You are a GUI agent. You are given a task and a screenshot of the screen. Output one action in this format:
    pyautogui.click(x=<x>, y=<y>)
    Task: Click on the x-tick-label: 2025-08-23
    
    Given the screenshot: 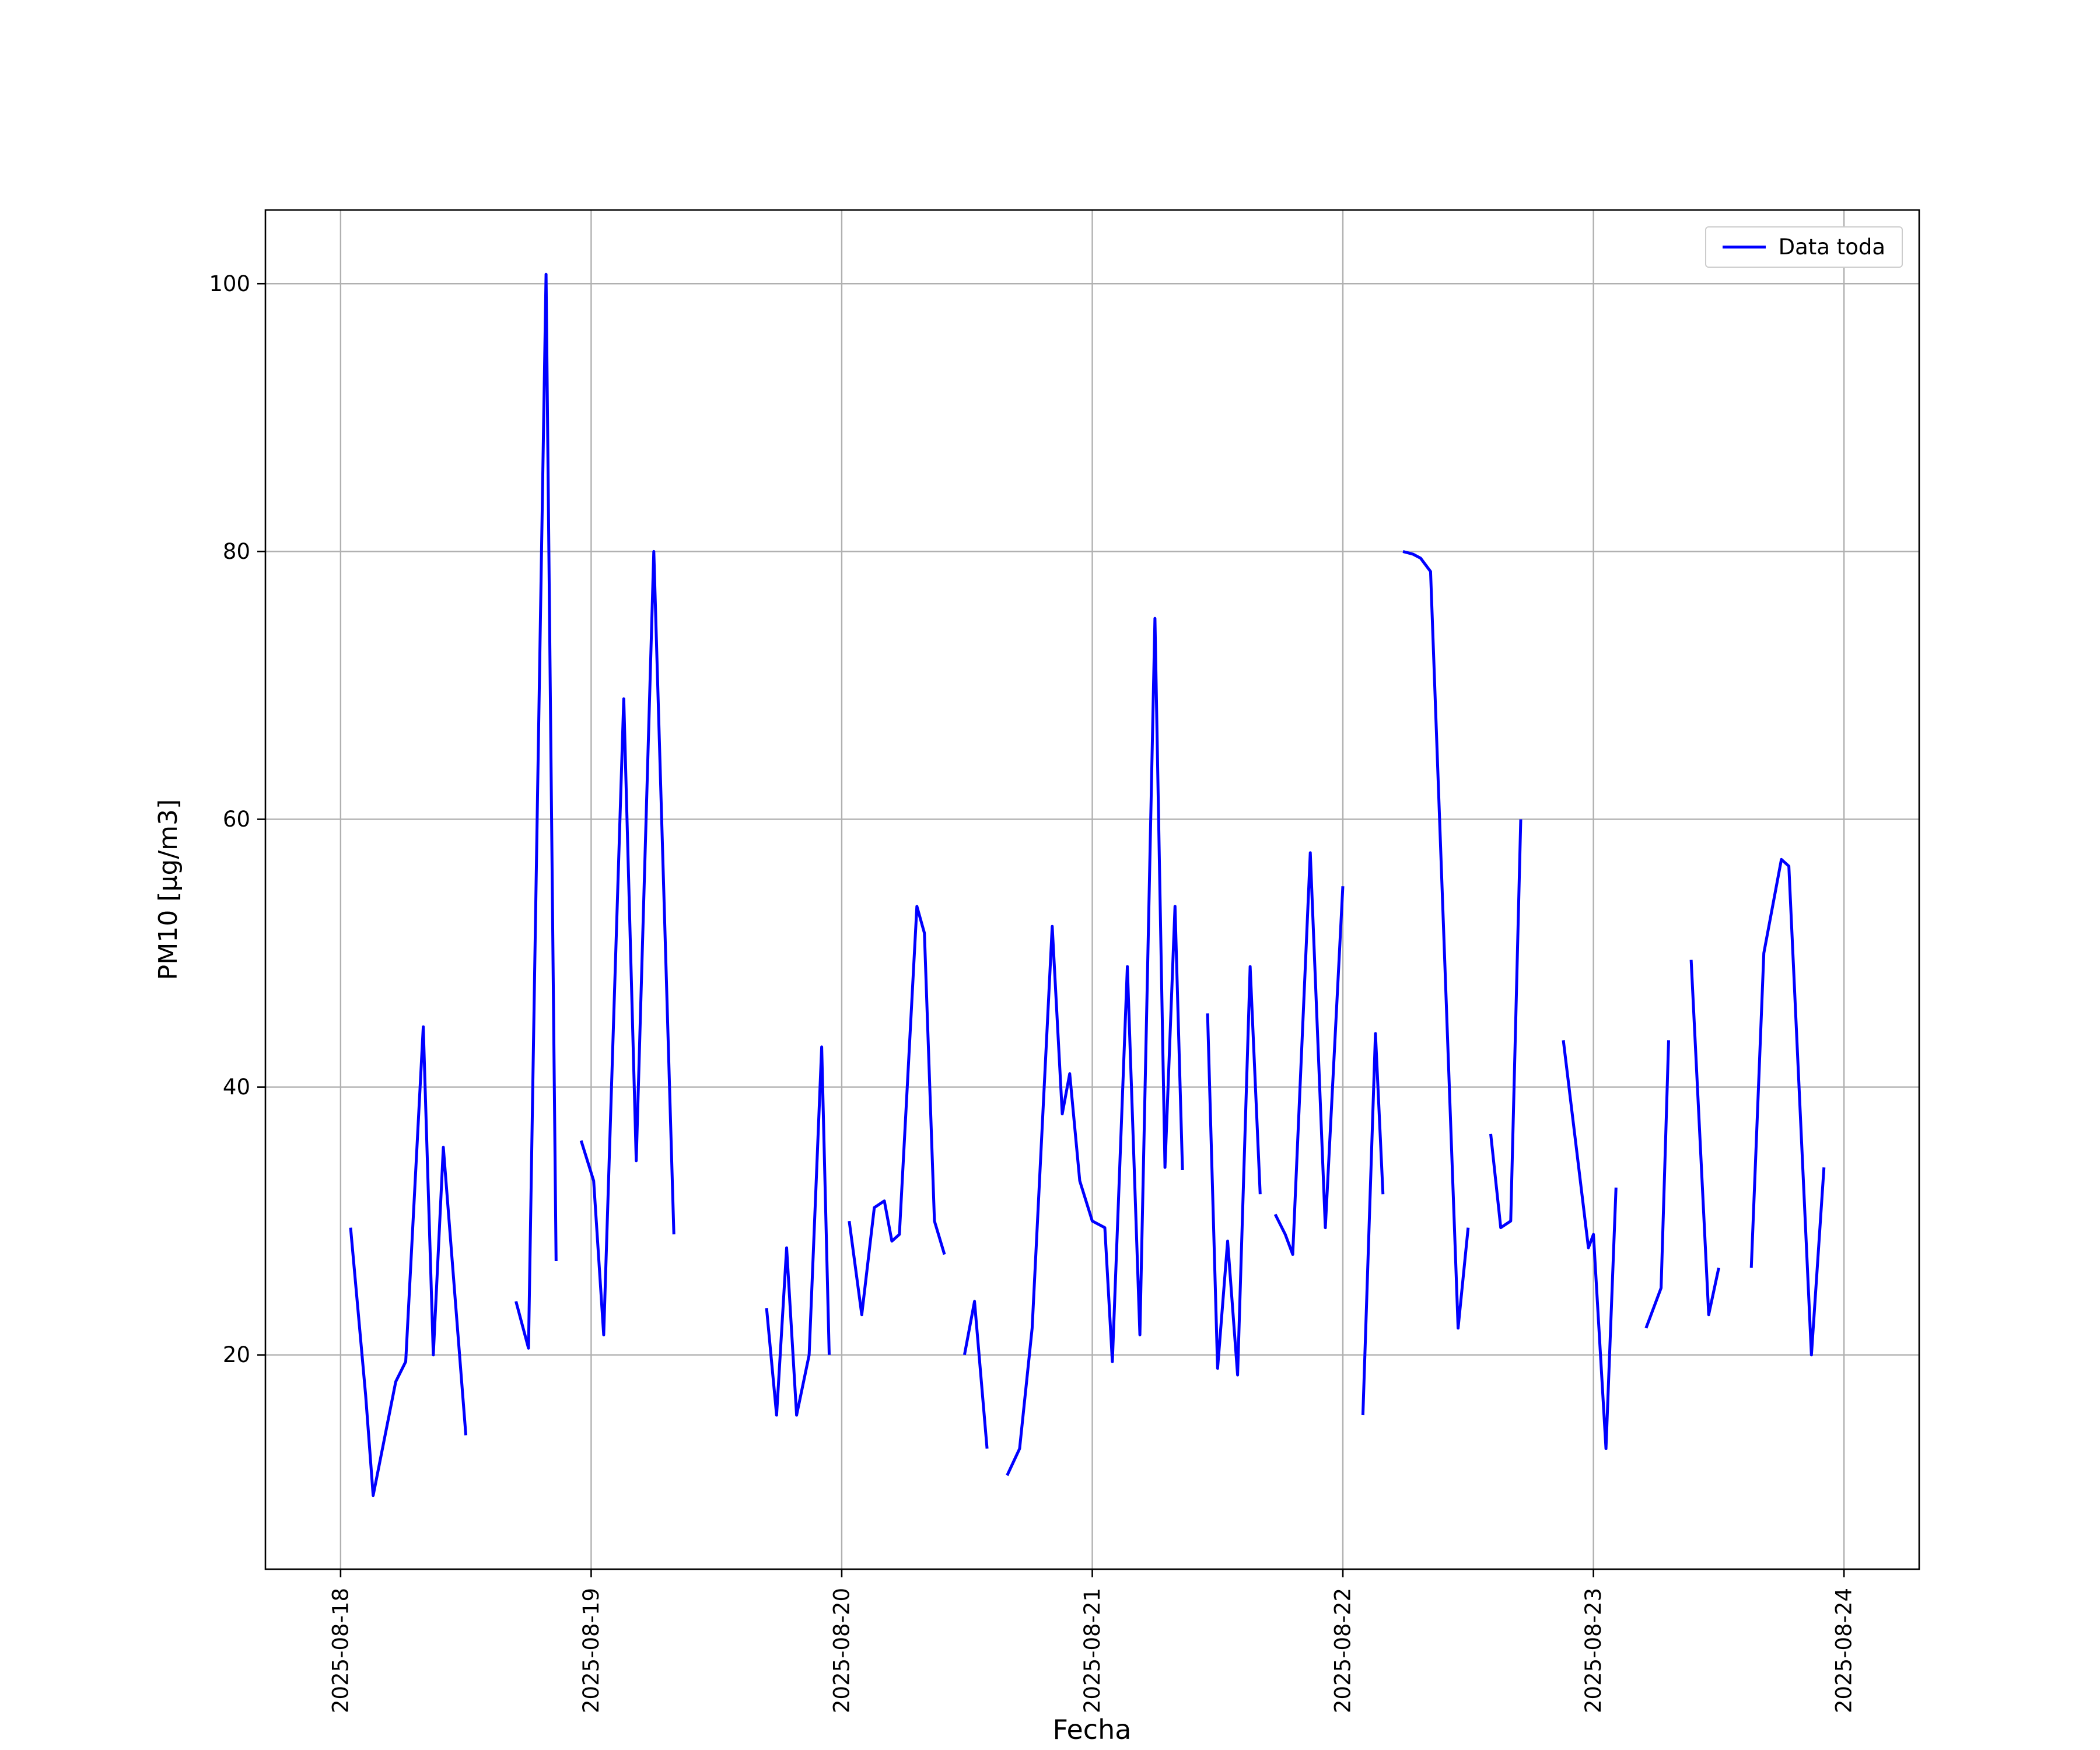 What is the action you would take?
    pyautogui.click(x=1594, y=1650)
    